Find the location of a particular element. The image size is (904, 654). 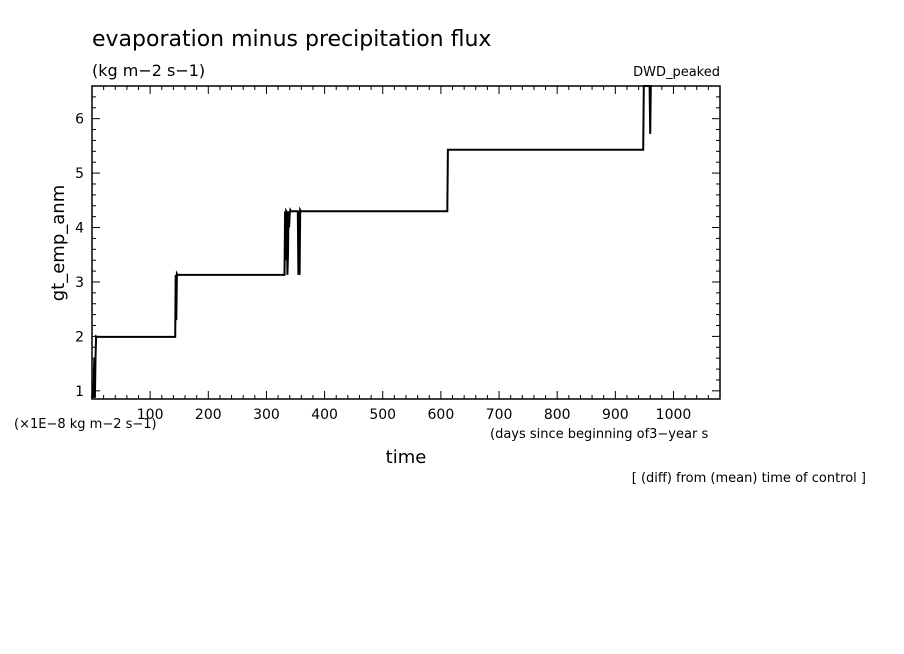

x-tick-label: 700 is located at coordinates (499, 415).